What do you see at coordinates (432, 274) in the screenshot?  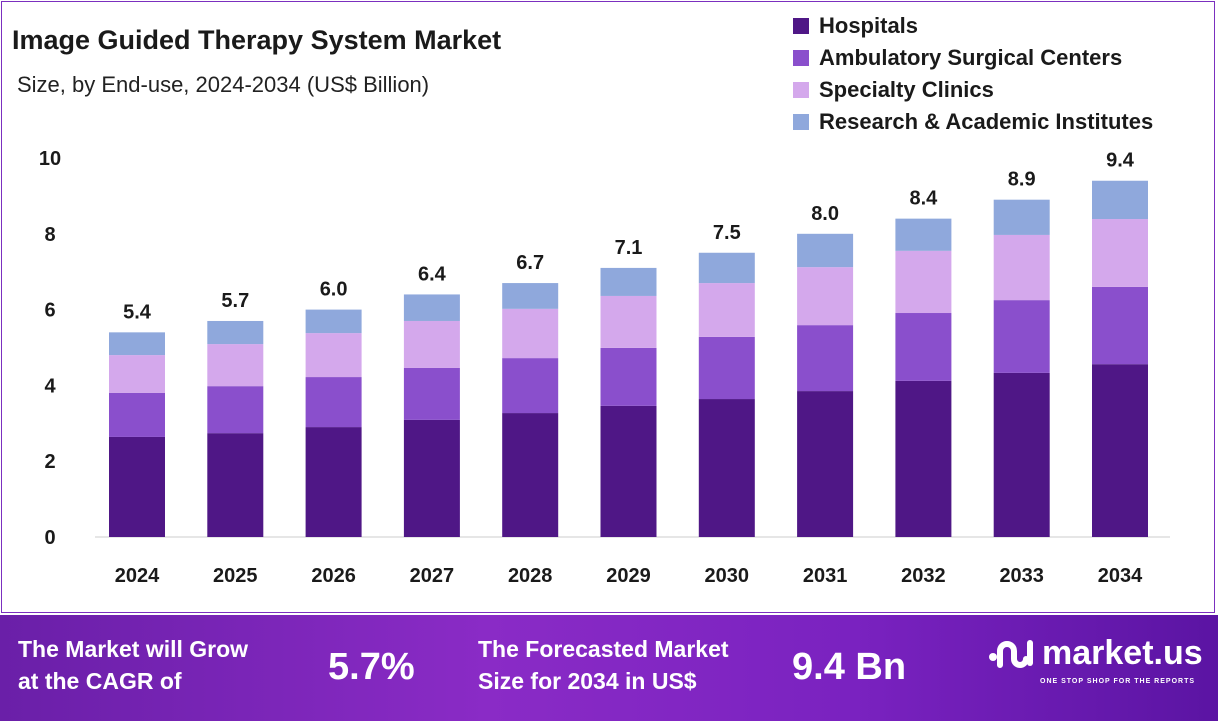 I see `bar-total-label: 6.4` at bounding box center [432, 274].